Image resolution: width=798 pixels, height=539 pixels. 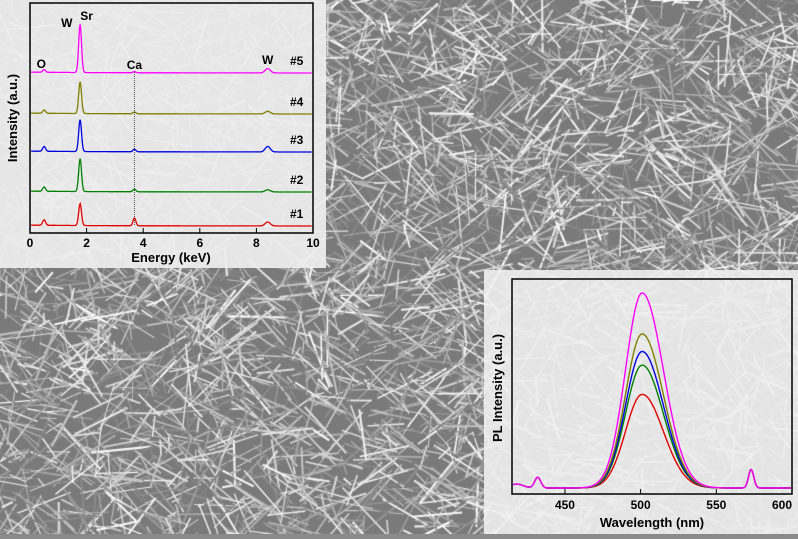 I want to click on pl-plot-frame, so click(x=652, y=386).